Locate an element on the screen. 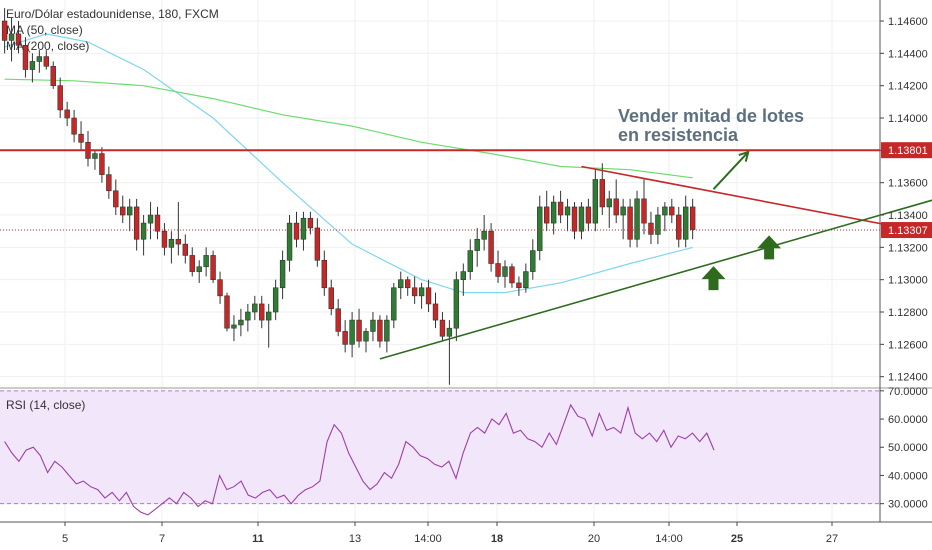 This screenshot has width=932, height=550. time-tick-label: 27 is located at coordinates (832, 539).